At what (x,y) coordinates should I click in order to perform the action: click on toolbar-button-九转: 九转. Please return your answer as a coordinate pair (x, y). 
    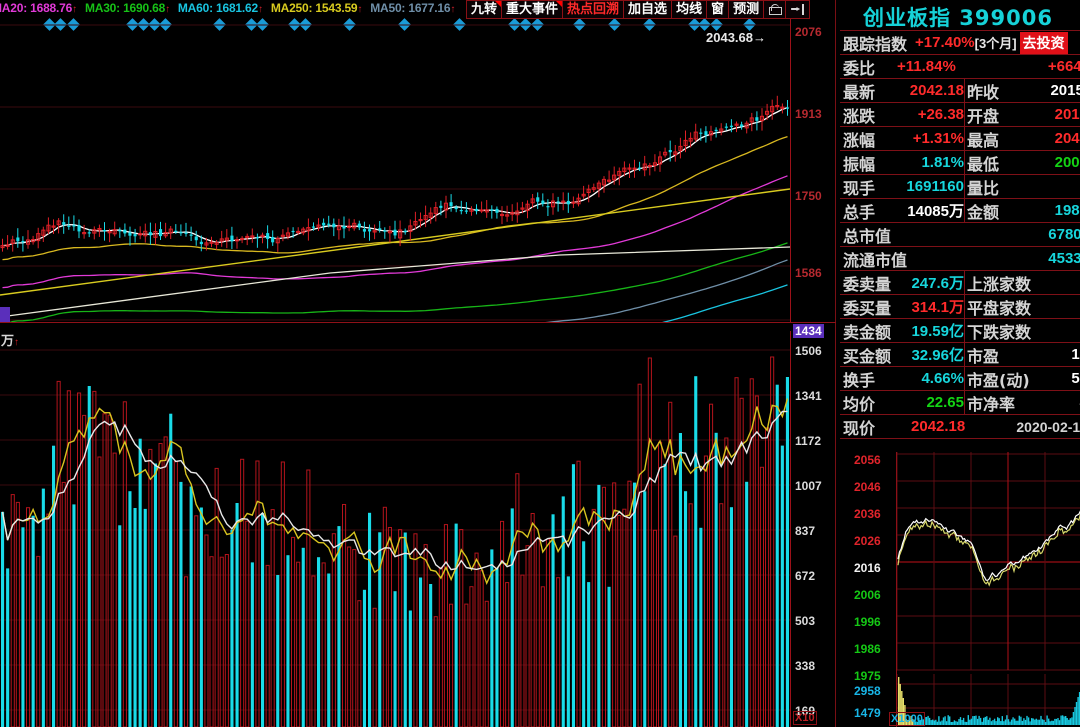
    Looking at the image, I should click on (484, 9).